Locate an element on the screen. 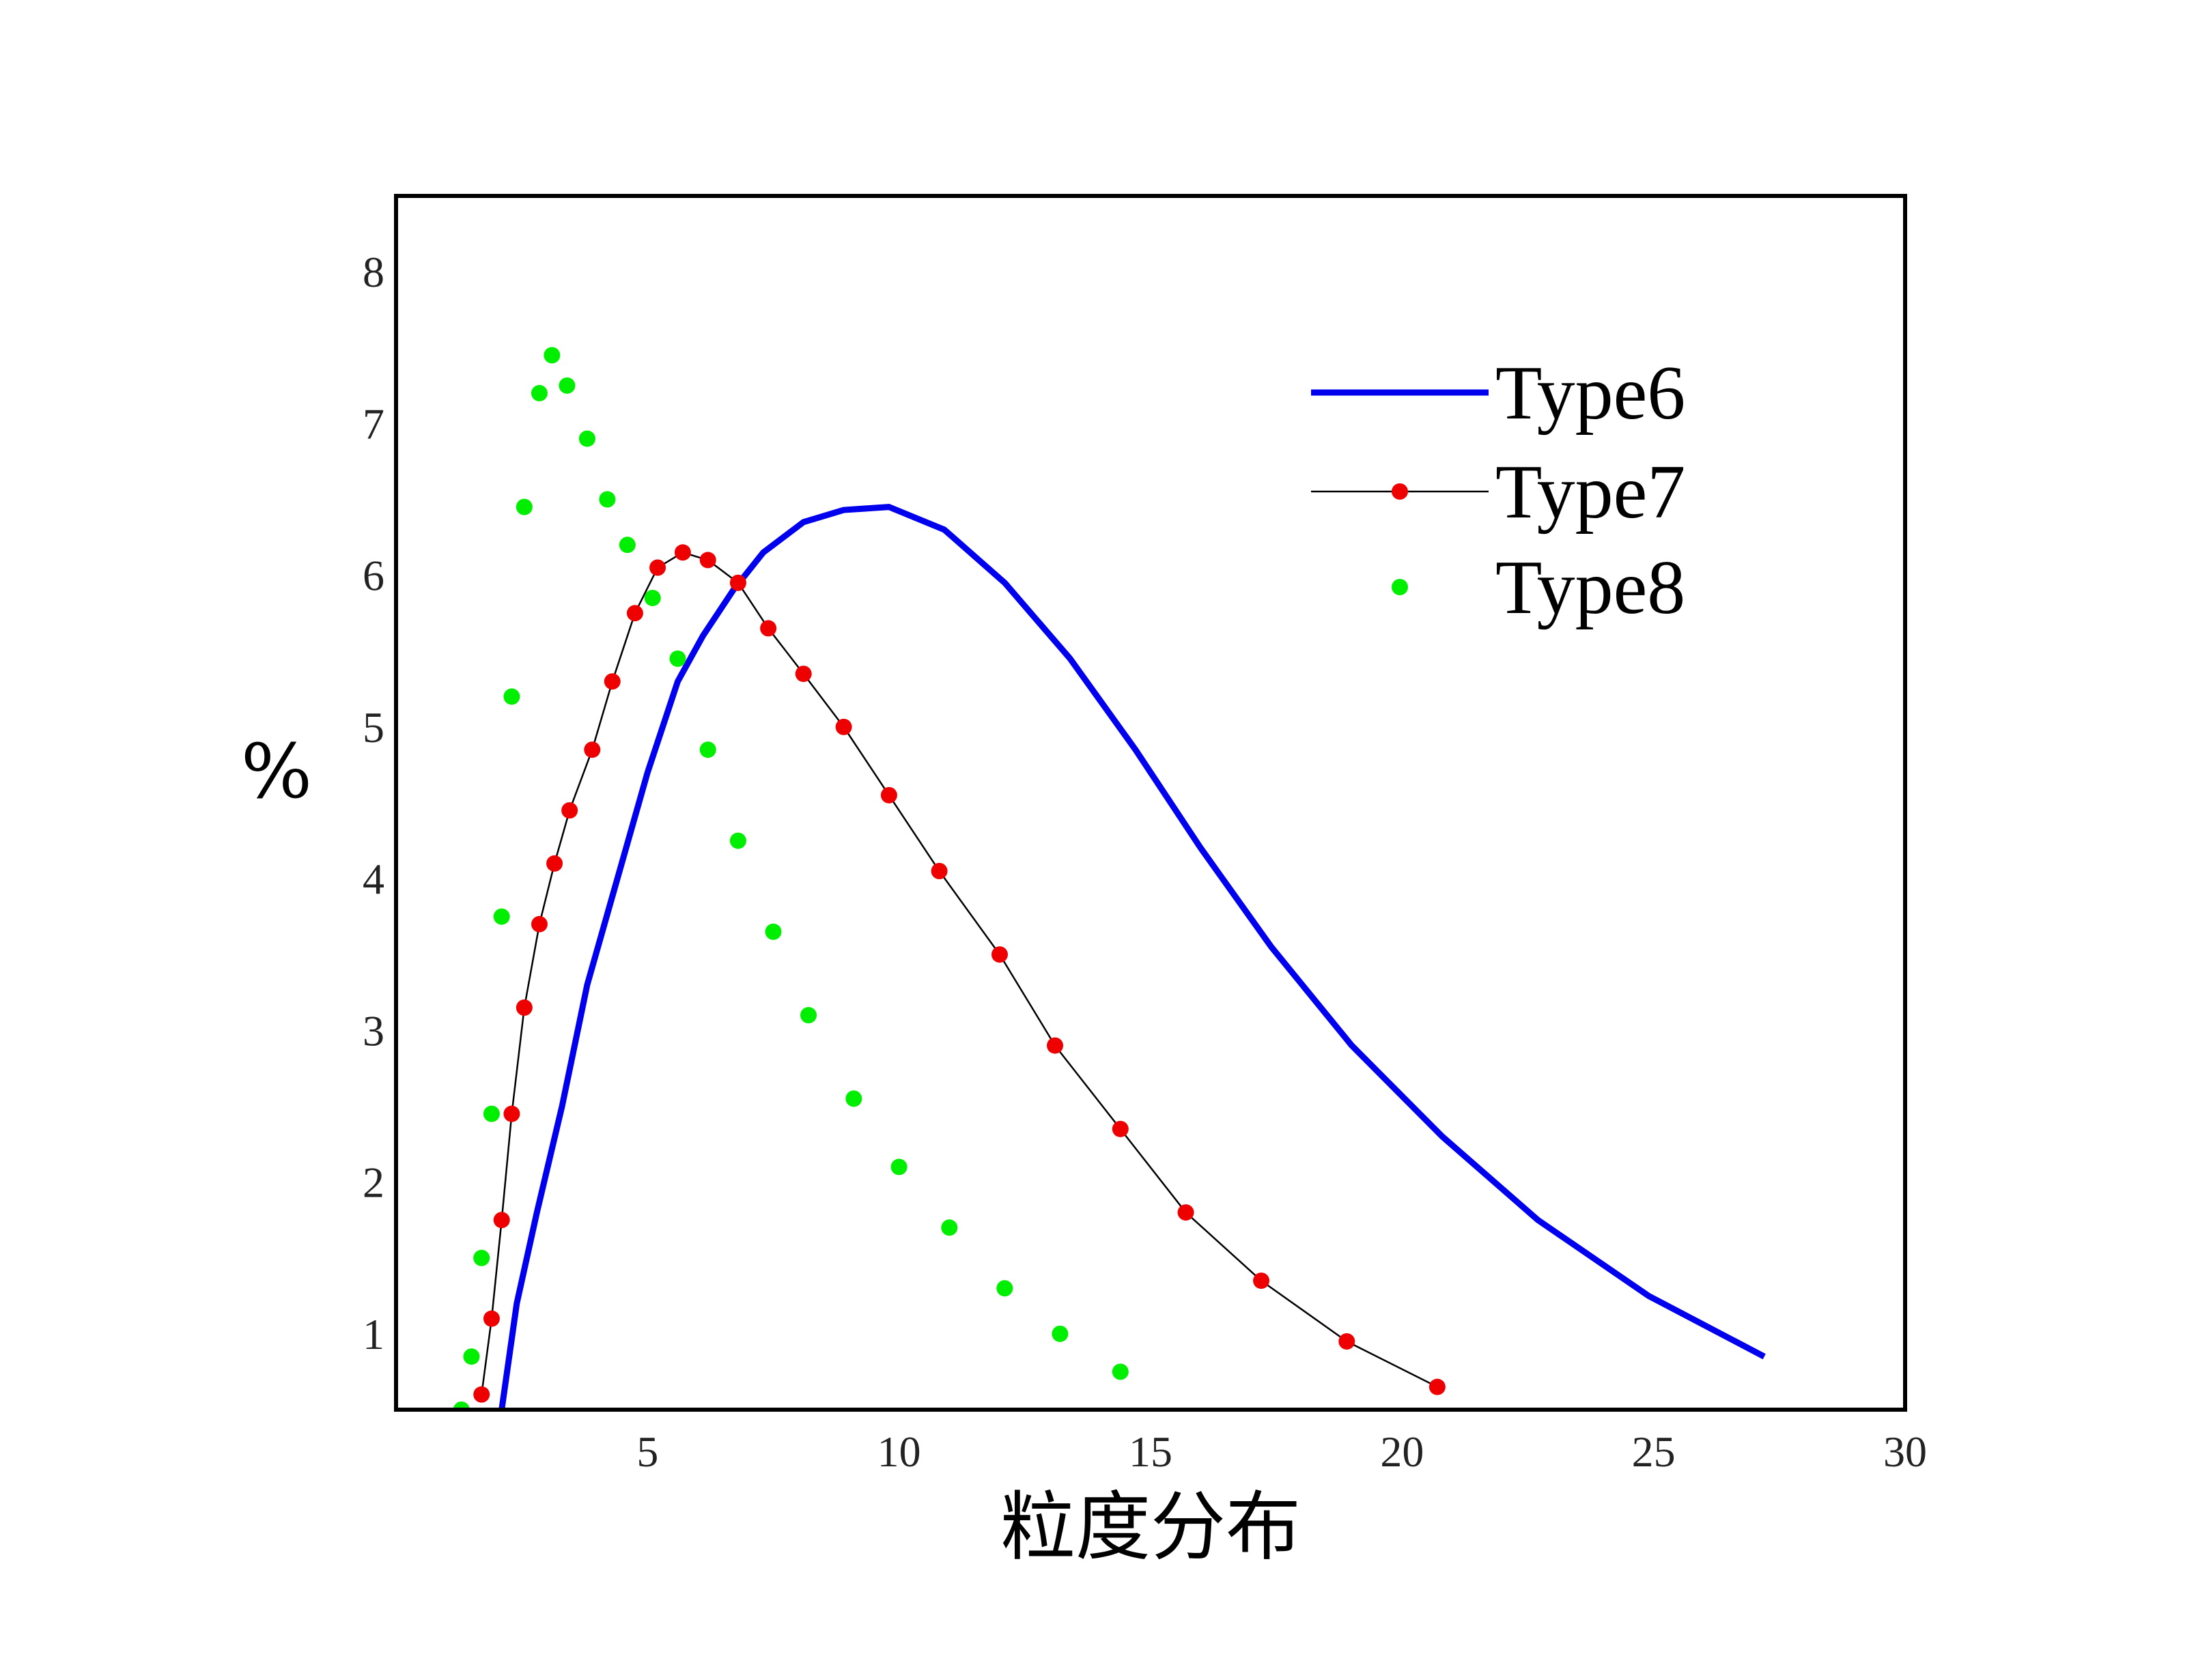 This screenshot has height=1680, width=2196. legend: Type6 Type7 Type8 is located at coordinates (1498, 490).